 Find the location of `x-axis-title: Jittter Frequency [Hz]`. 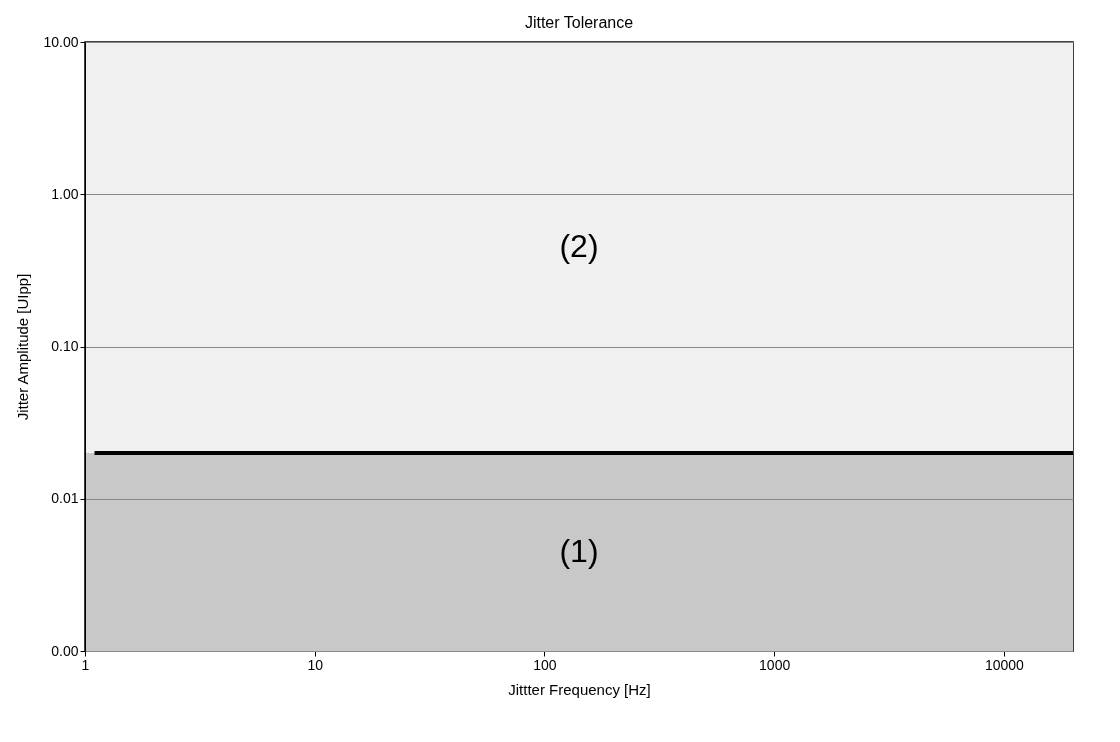

x-axis-title: Jittter Frequency [Hz] is located at coordinates (579, 689).